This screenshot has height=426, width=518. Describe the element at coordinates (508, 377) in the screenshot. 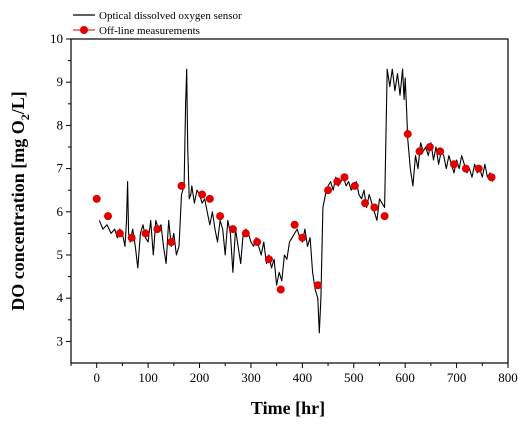

I see `x-tick-label: 800` at that location.